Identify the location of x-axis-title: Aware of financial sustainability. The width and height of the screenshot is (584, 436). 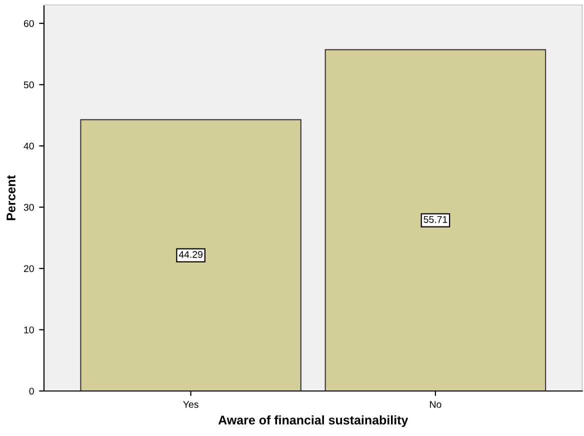
(313, 421).